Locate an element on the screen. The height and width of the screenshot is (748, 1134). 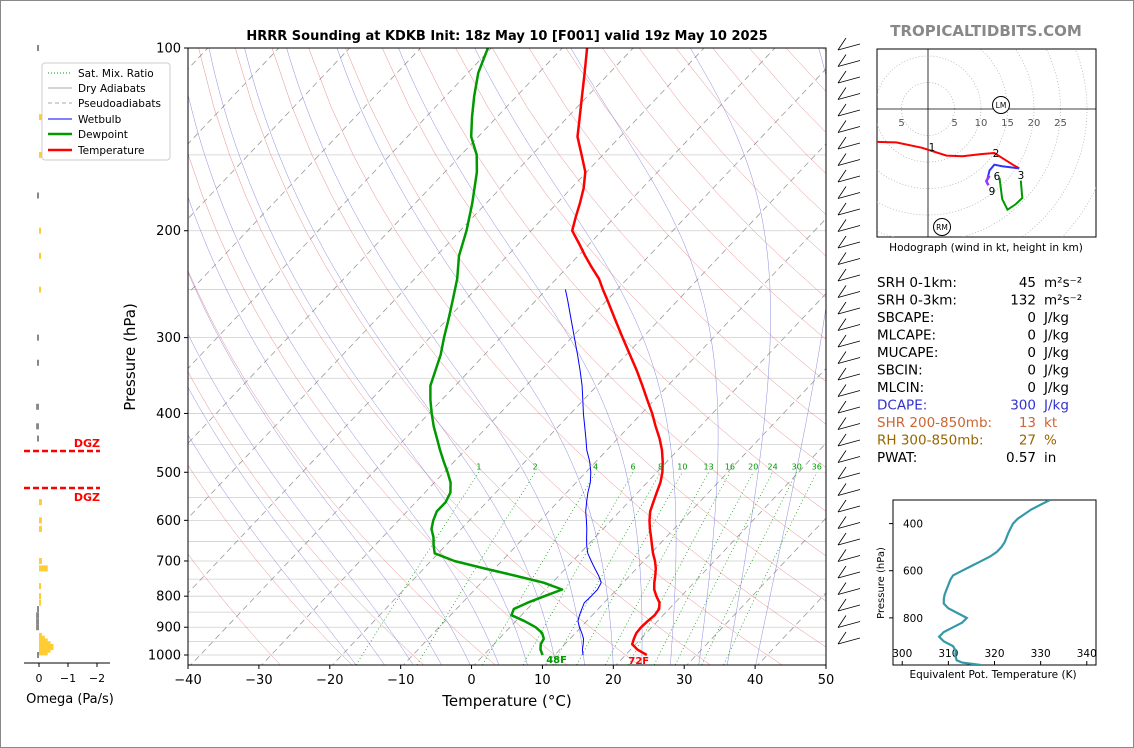
stat-label: MLCIN: is located at coordinates (900, 388).